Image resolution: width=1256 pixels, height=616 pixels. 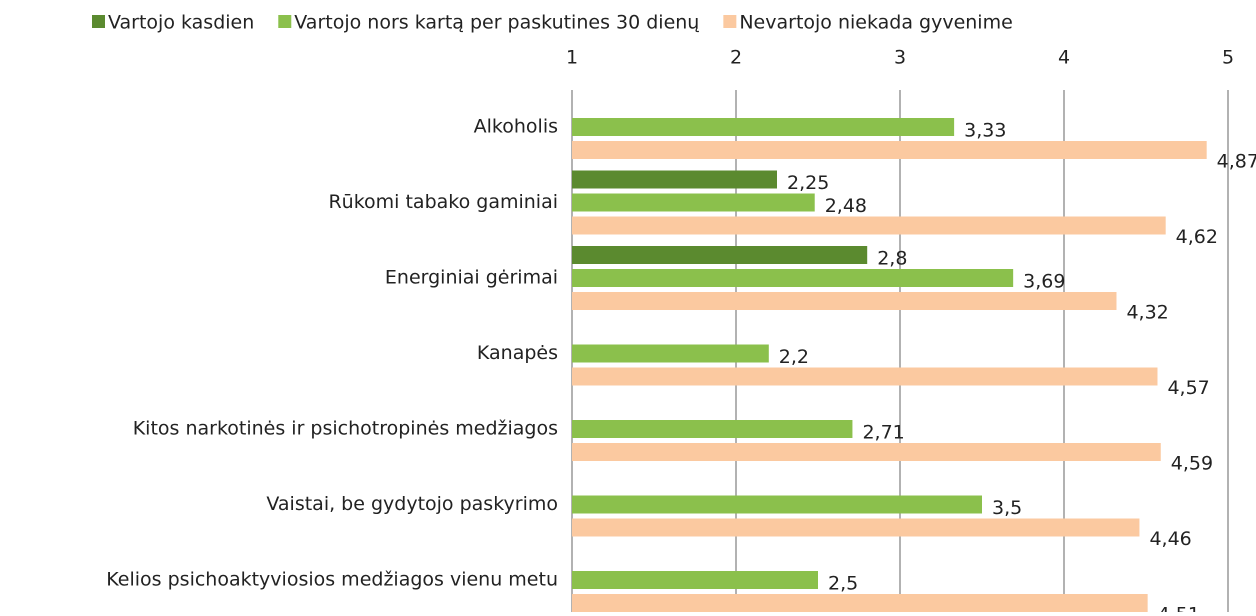 What do you see at coordinates (516, 127) in the screenshot?
I see `category-label: Alkoholis` at bounding box center [516, 127].